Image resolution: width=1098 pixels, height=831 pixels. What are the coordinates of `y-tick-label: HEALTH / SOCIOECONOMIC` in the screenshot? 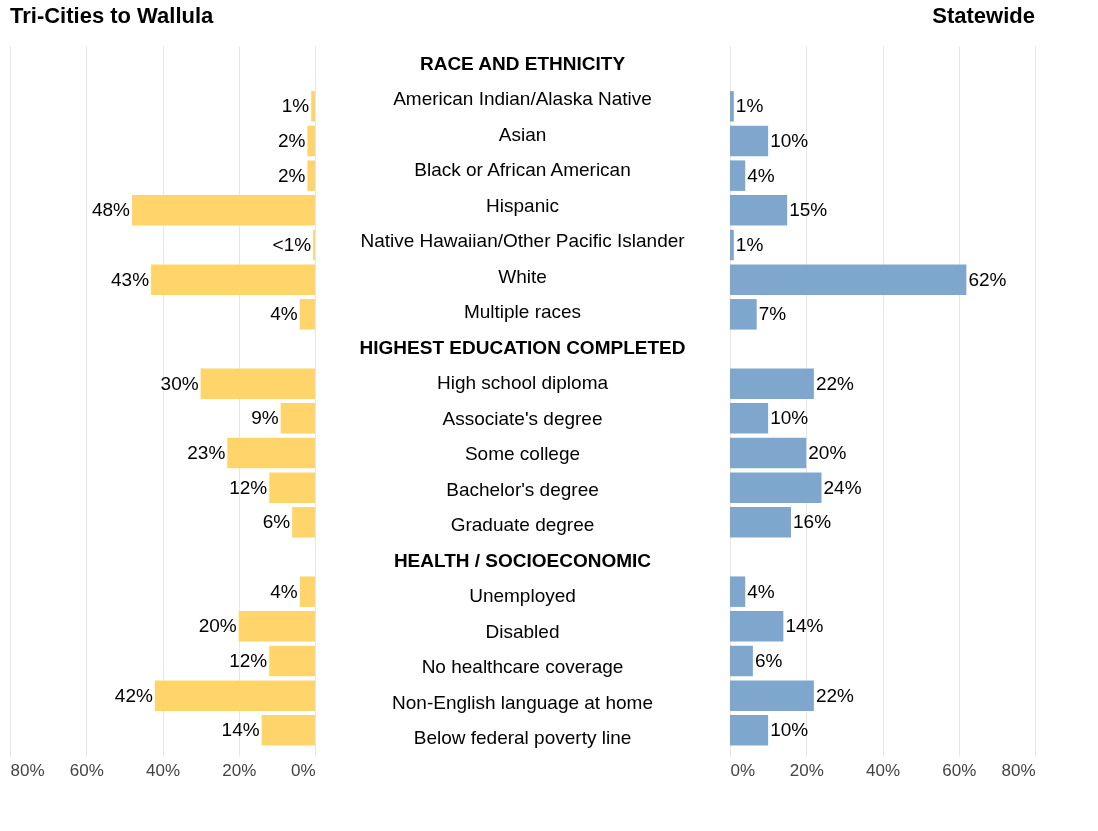 It's located at (522, 560).